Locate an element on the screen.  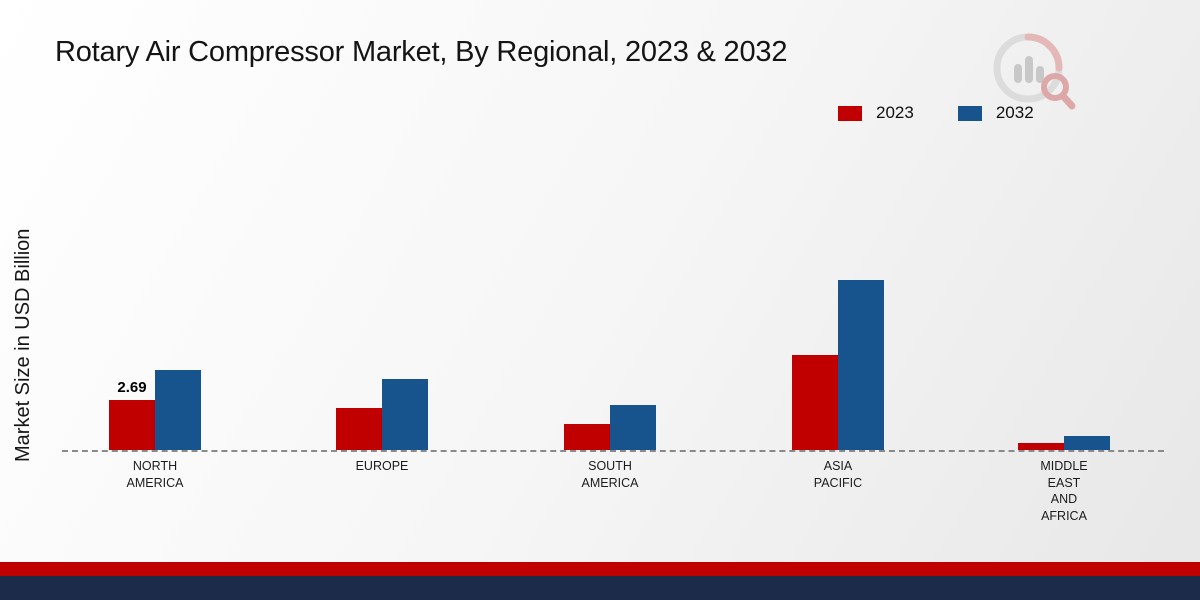
bar-group-0: 2.69 is located at coordinates (155, 410).